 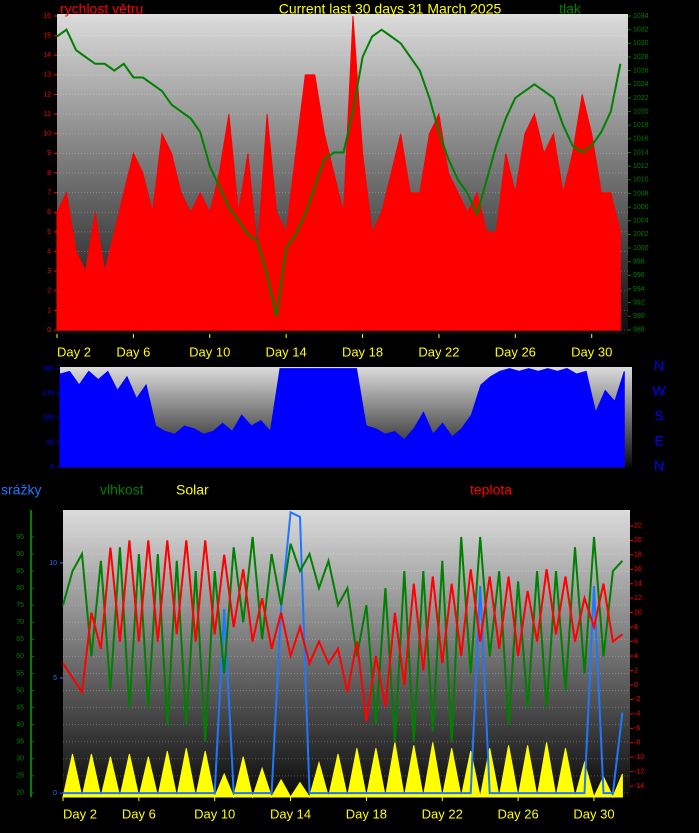 What do you see at coordinates (641, 248) in the screenshot?
I see `y-tick-label: 1000` at bounding box center [641, 248].